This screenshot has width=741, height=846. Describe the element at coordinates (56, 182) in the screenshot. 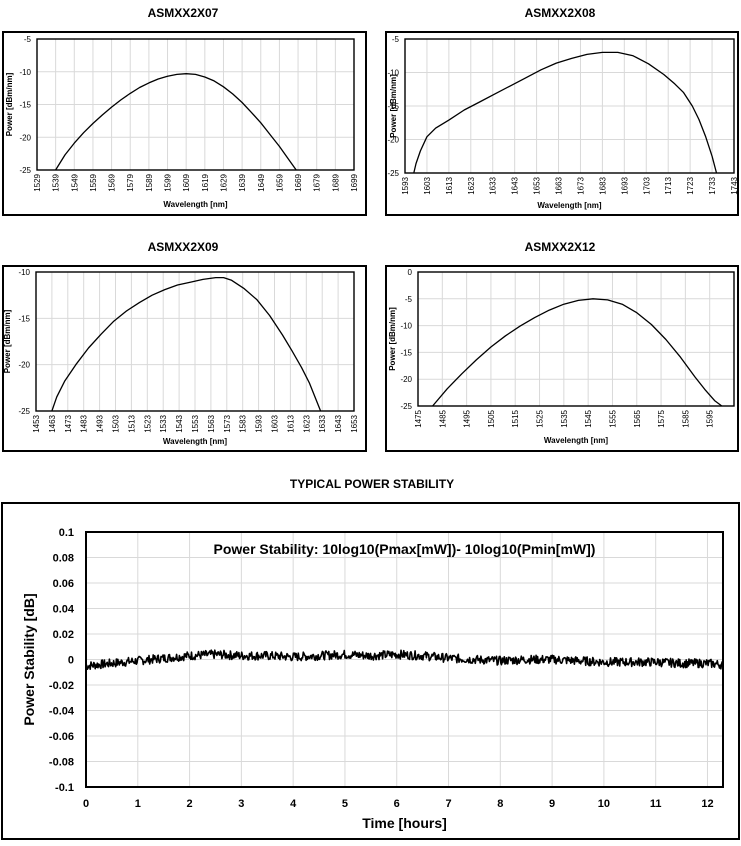

I see `x-tick-label: 1539` at that location.